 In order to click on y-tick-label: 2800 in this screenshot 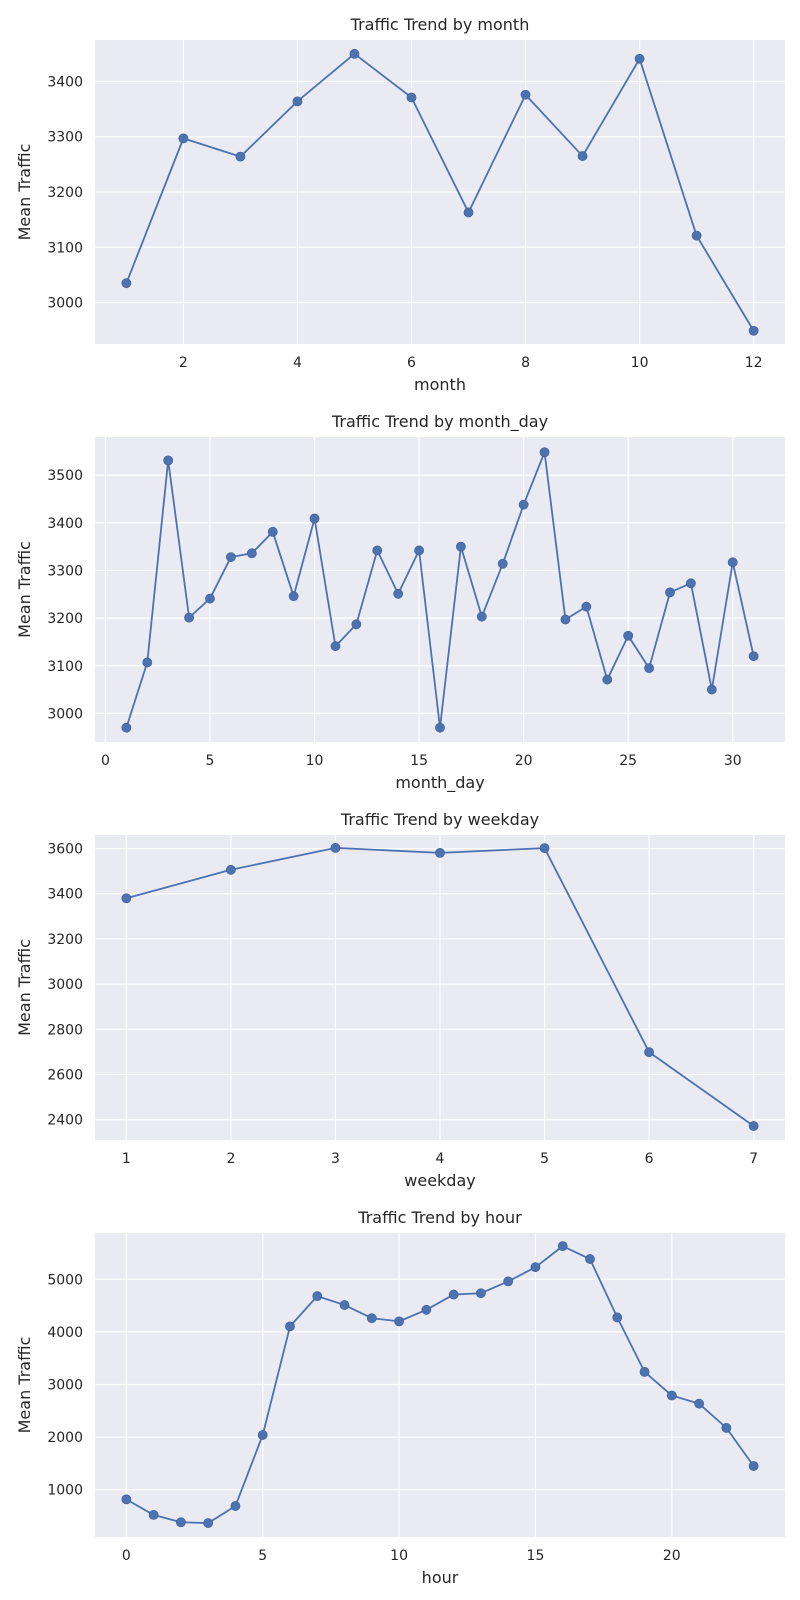, I will do `click(65, 1030)`.